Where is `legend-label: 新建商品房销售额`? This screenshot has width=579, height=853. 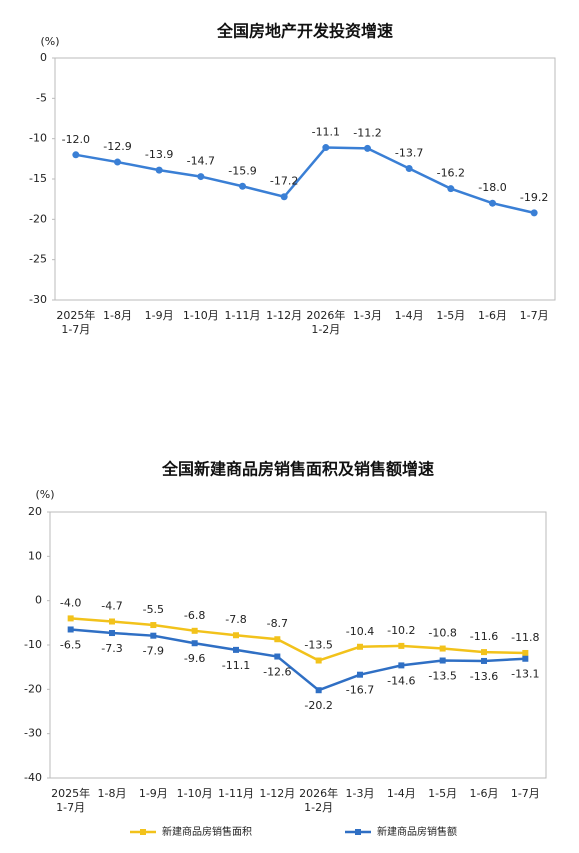
legend-label: 新建商品房销售额 is located at coordinates (417, 831).